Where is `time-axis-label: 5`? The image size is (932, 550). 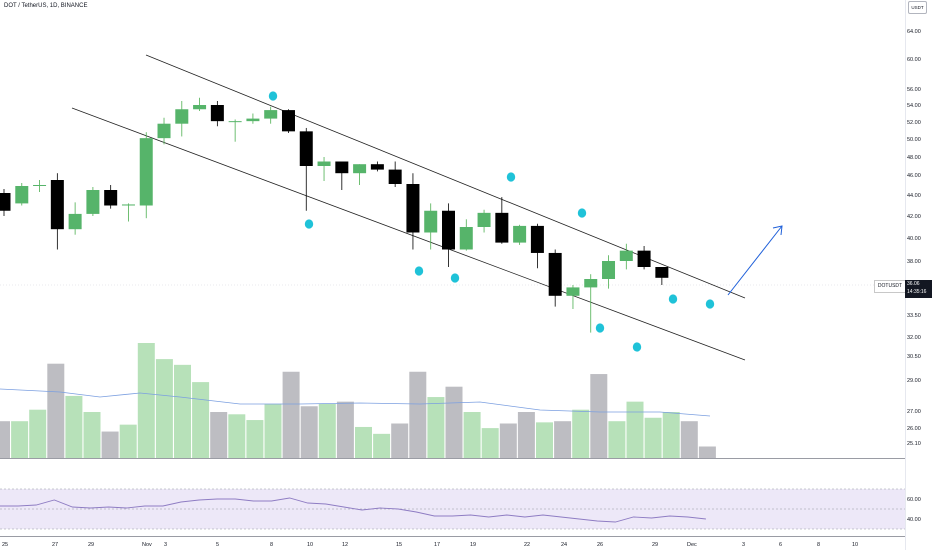 time-axis-label: 5 is located at coordinates (217, 545).